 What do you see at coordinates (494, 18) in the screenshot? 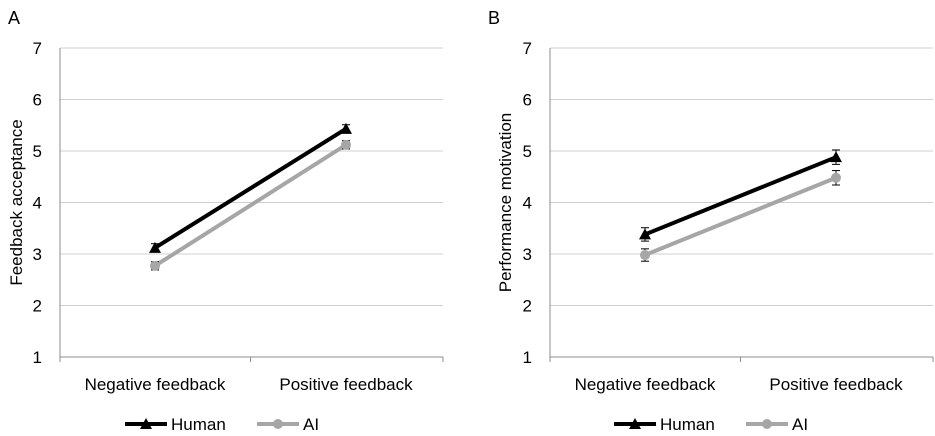
I see `panel-label: B` at bounding box center [494, 18].